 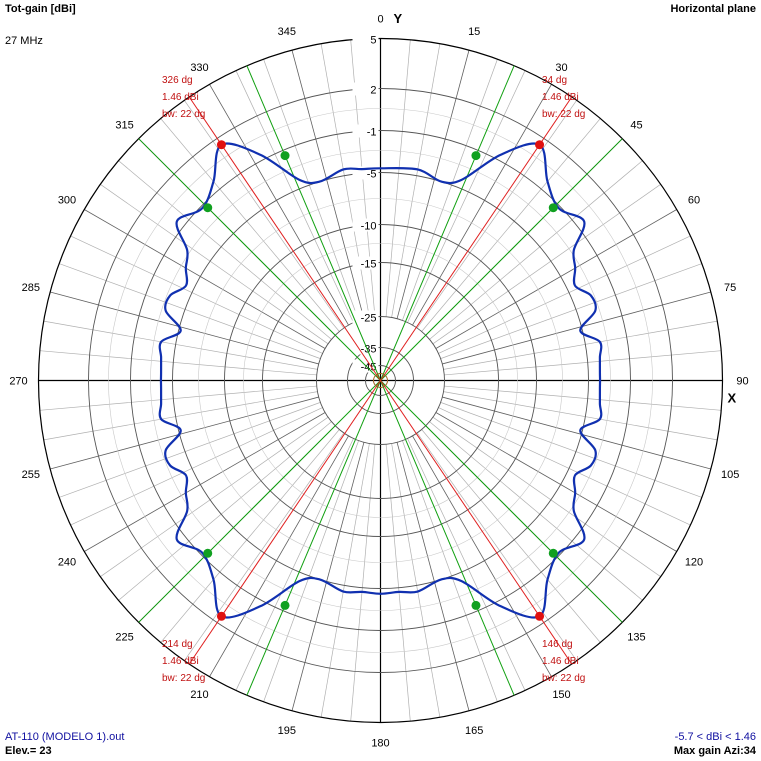 I want to click on angle-tick-label: 195, so click(x=287, y=731).